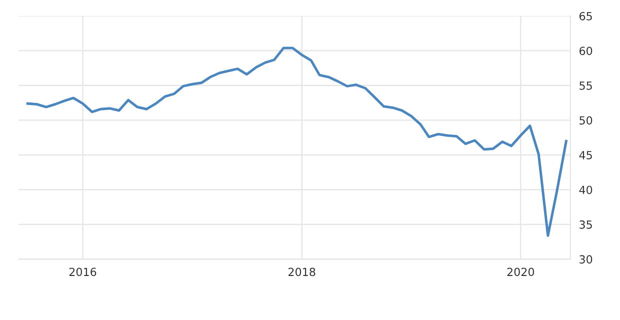 Image resolution: width=620 pixels, height=320 pixels. What do you see at coordinates (586, 224) in the screenshot?
I see `y-tick-label: 35` at bounding box center [586, 224].